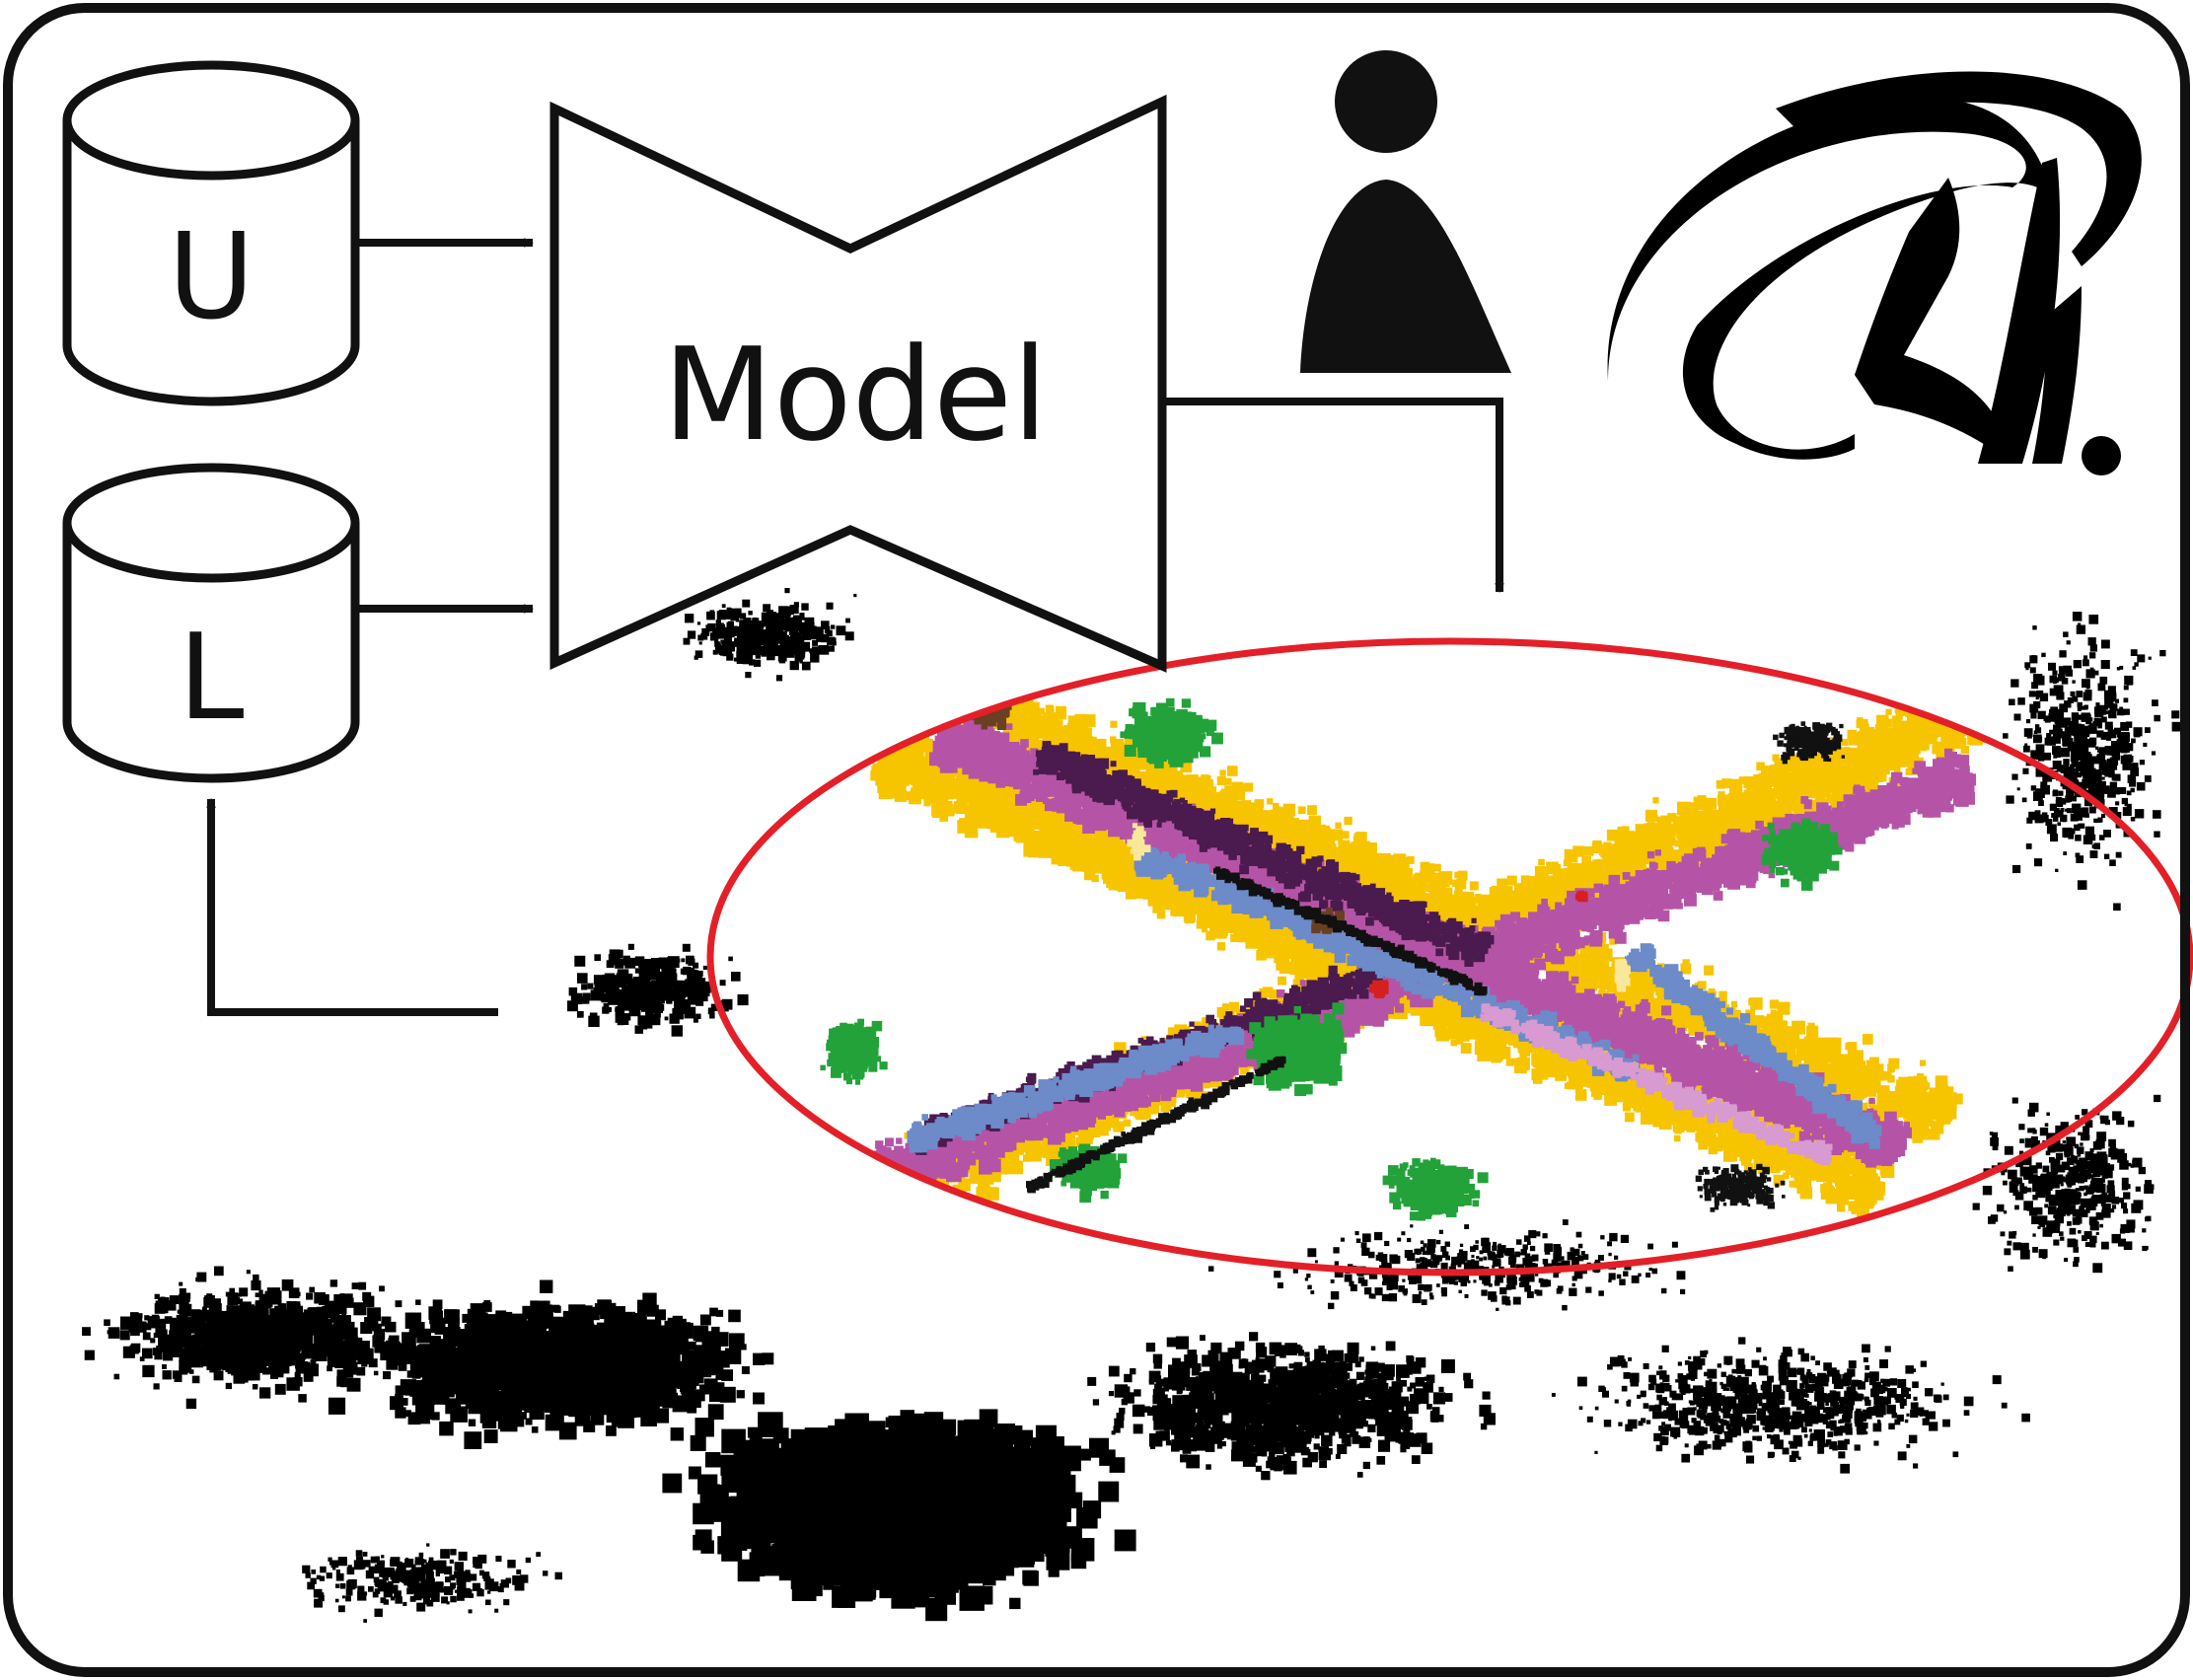  What do you see at coordinates (1334, 495) in the screenshot?
I see `arrow-model-to-query` at bounding box center [1334, 495].